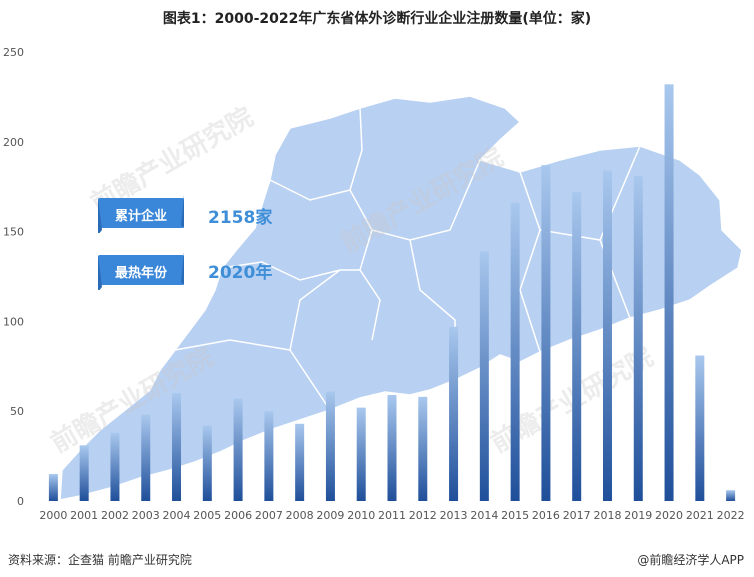  I want to click on x-tick-label: 2021, so click(700, 515).